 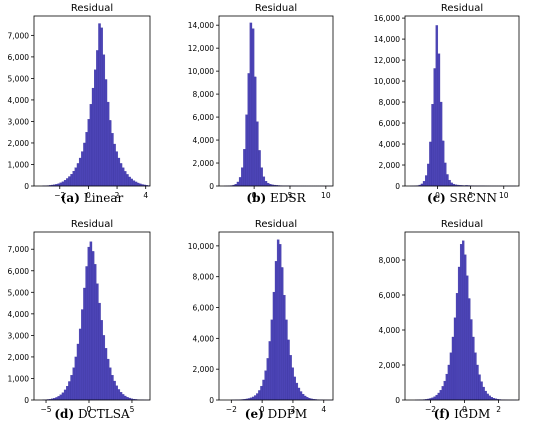 I want to click on panel-caption: (f) IGDM, so click(x=462, y=414).